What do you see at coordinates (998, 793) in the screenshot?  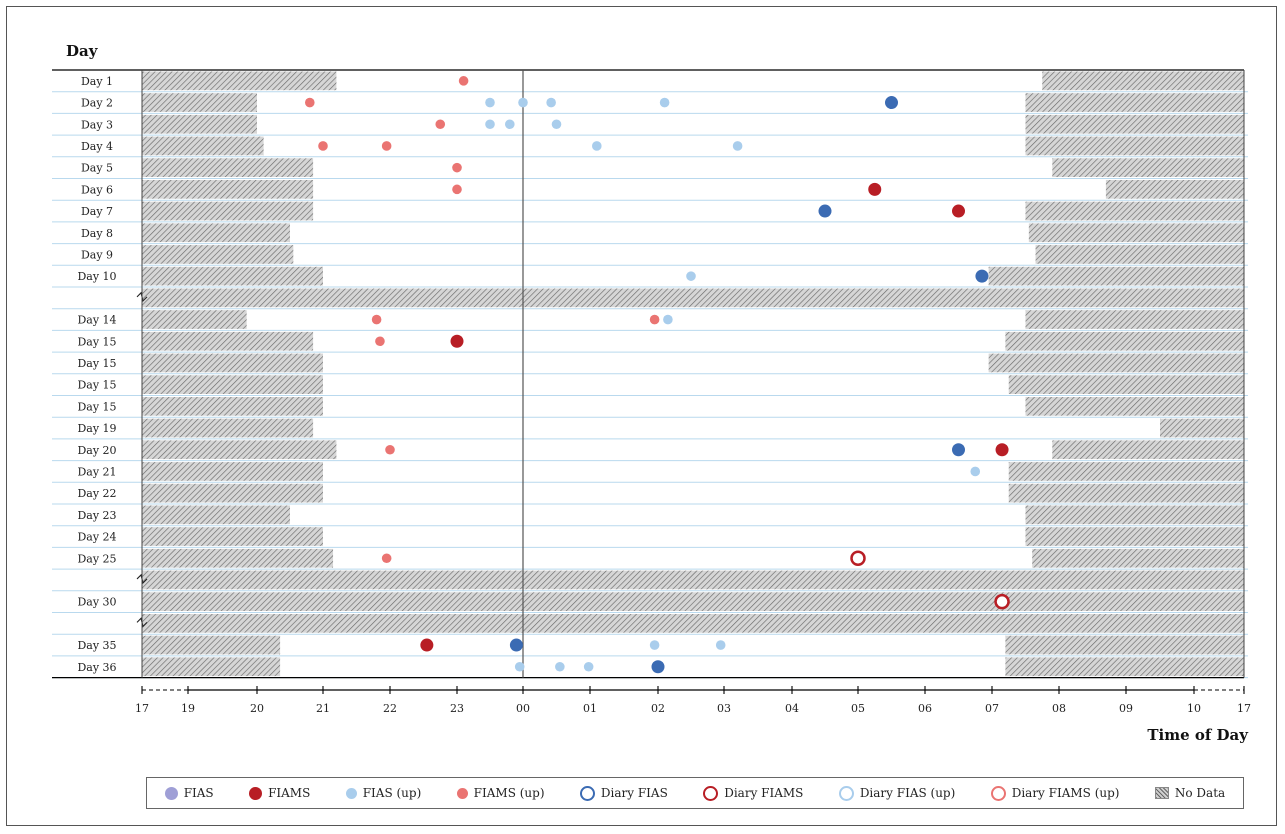 I see `legend-swatch-diary-fiams-up` at bounding box center [998, 793].